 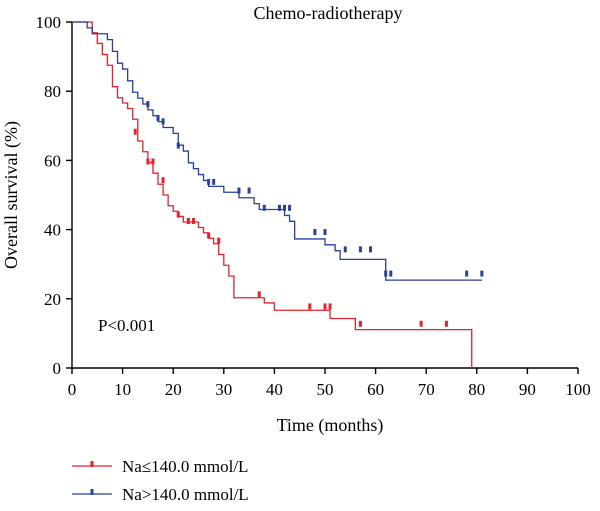 What do you see at coordinates (328, 13) in the screenshot?
I see `chart-title: Chemo-radiotherapy` at bounding box center [328, 13].